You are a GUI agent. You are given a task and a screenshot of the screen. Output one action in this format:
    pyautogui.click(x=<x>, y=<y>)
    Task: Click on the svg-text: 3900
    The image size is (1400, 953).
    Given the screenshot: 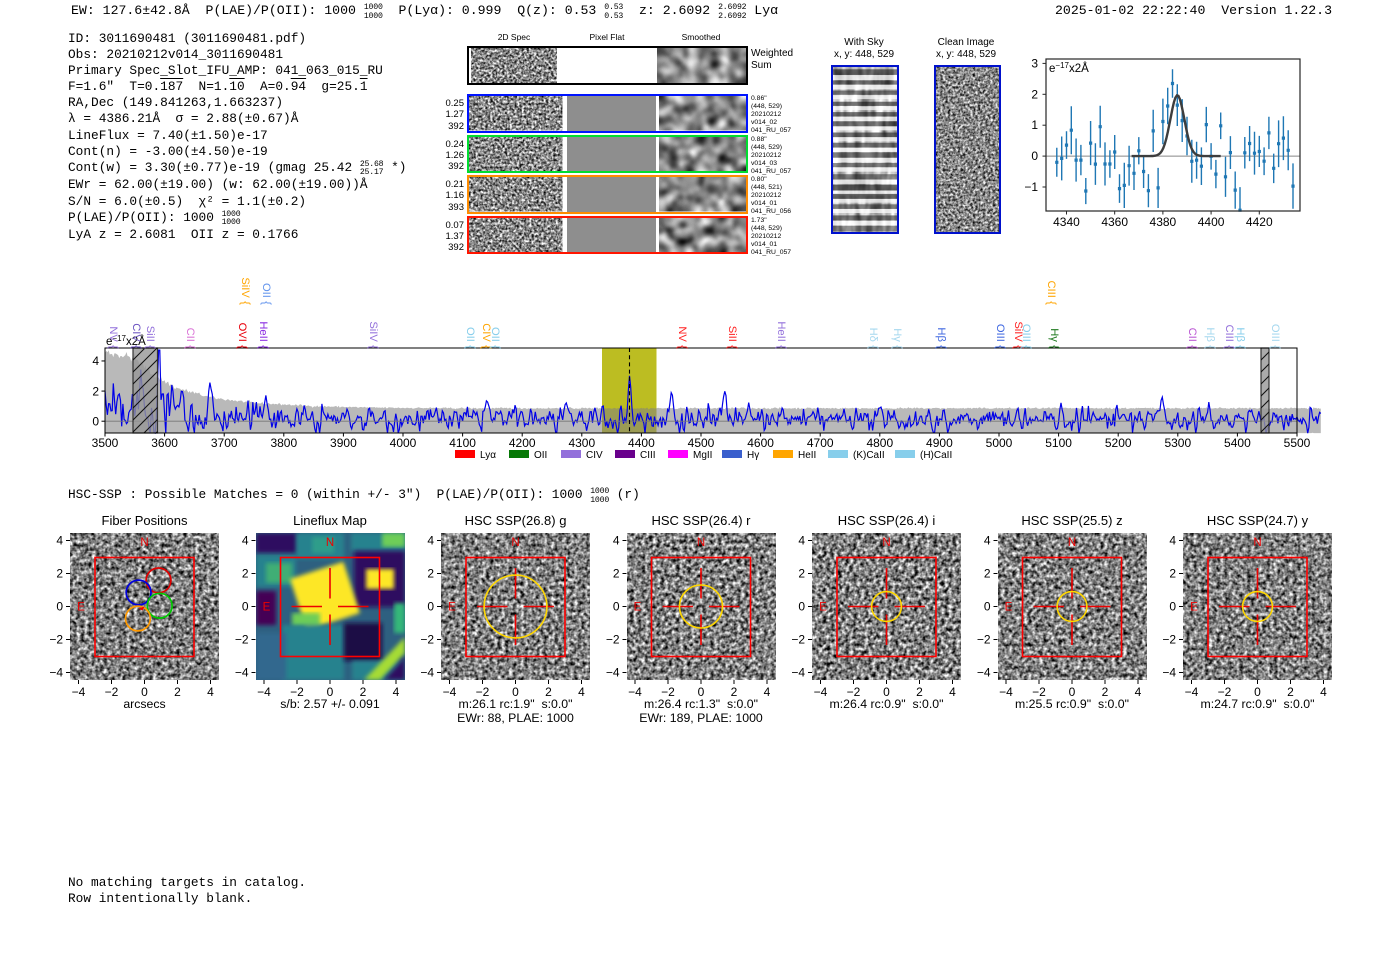 What is the action you would take?
    pyautogui.click(x=343, y=443)
    